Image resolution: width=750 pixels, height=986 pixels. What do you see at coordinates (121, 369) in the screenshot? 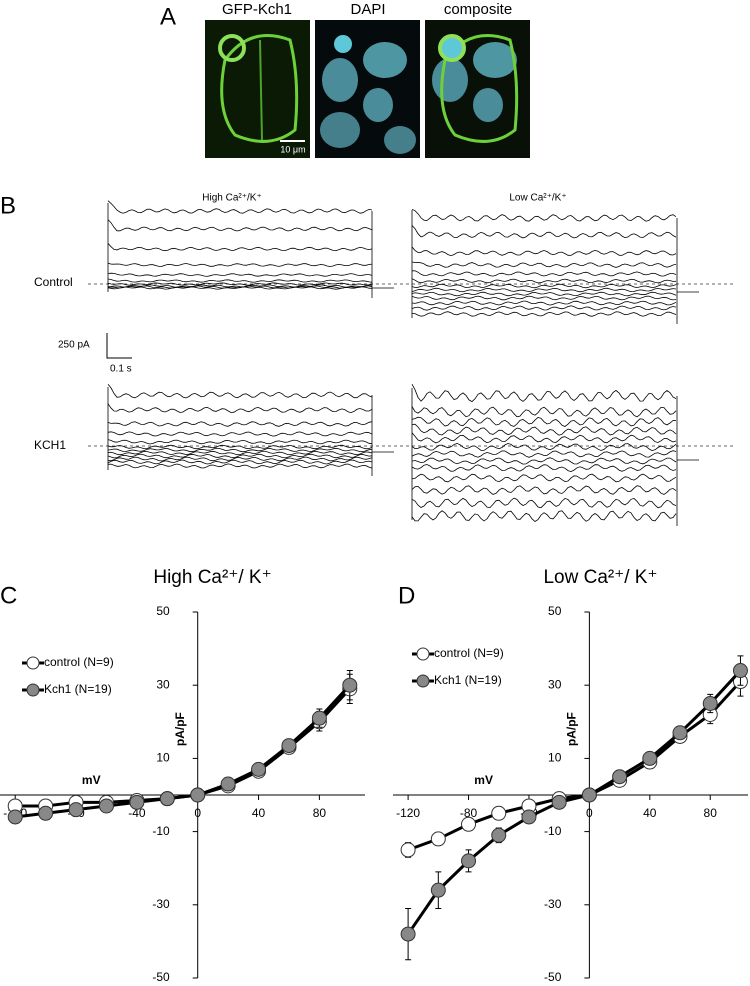
I see `scale-label: 0.1 s` at bounding box center [121, 369].